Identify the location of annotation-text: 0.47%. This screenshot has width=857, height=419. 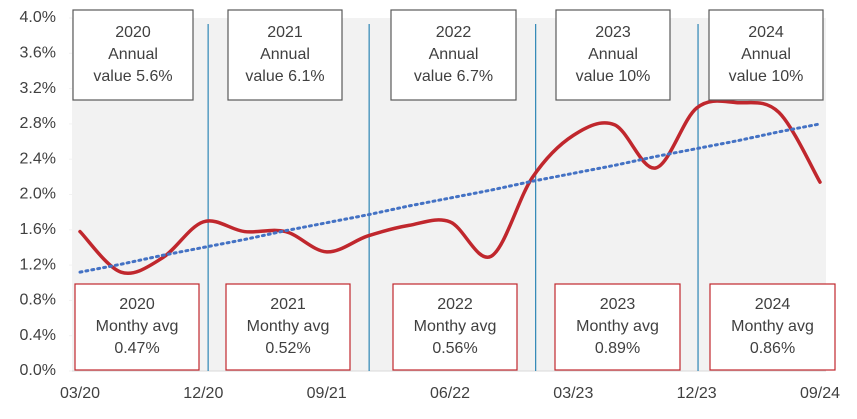
(136, 348).